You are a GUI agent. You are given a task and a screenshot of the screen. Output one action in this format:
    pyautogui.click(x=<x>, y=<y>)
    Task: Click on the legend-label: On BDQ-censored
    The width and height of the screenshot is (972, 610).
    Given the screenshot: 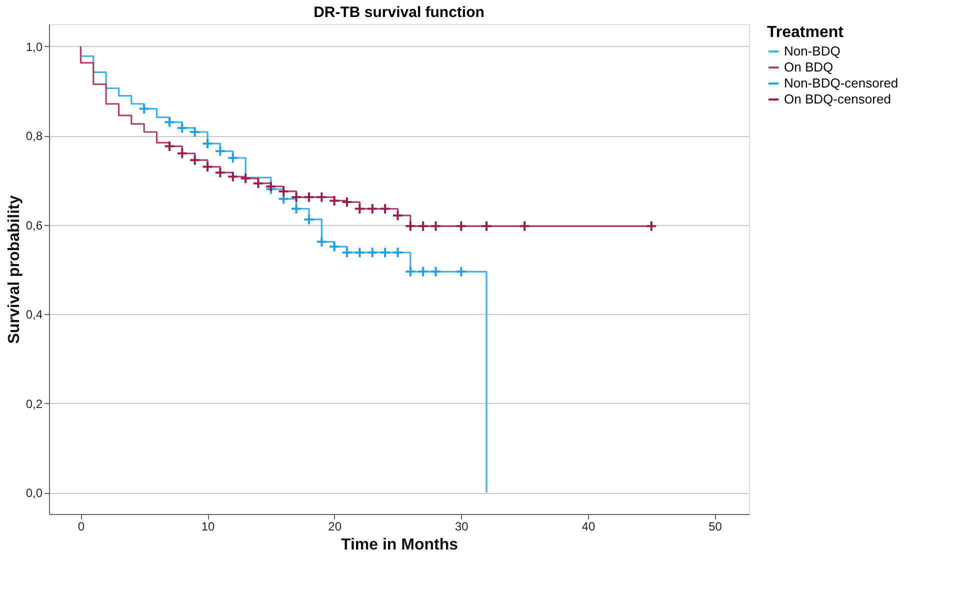 What is the action you would take?
    pyautogui.click(x=837, y=99)
    